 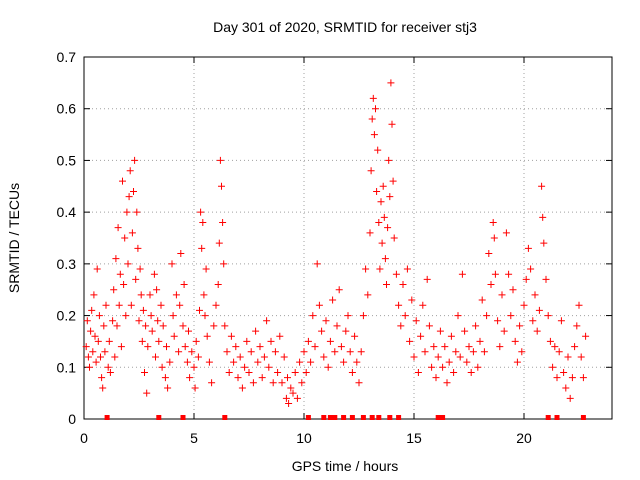 What do you see at coordinates (304, 438) in the screenshot?
I see `x-tick-label: 10` at bounding box center [304, 438].